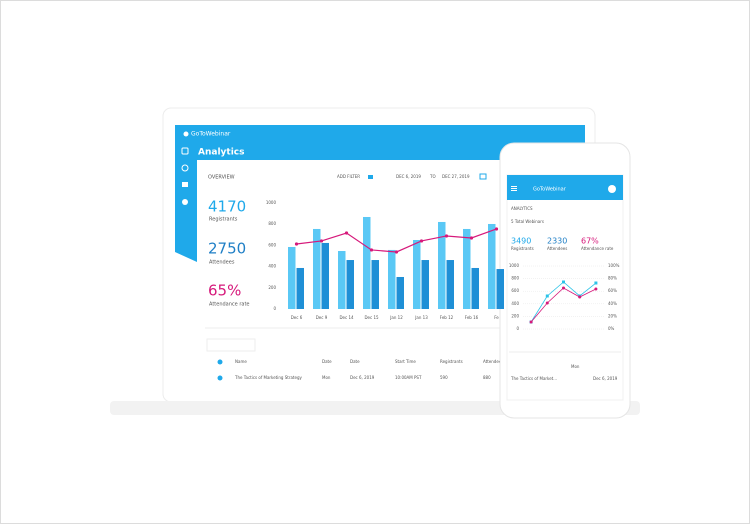  Describe the element at coordinates (362, 377) in the screenshot. I see `table-cell: Dec 6, 2019` at that location.